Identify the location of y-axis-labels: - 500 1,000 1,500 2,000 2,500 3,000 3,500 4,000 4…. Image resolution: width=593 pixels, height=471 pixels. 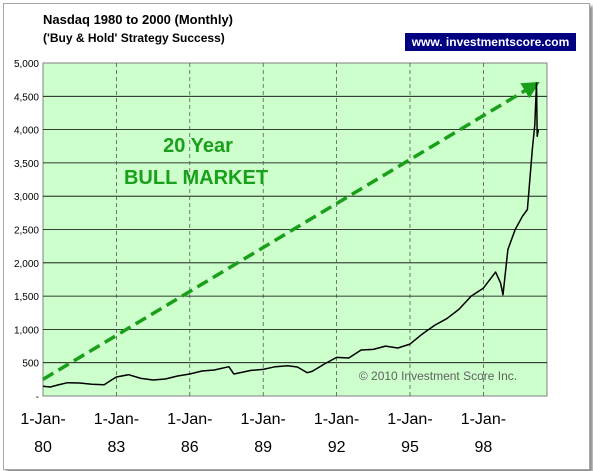
(26, 231).